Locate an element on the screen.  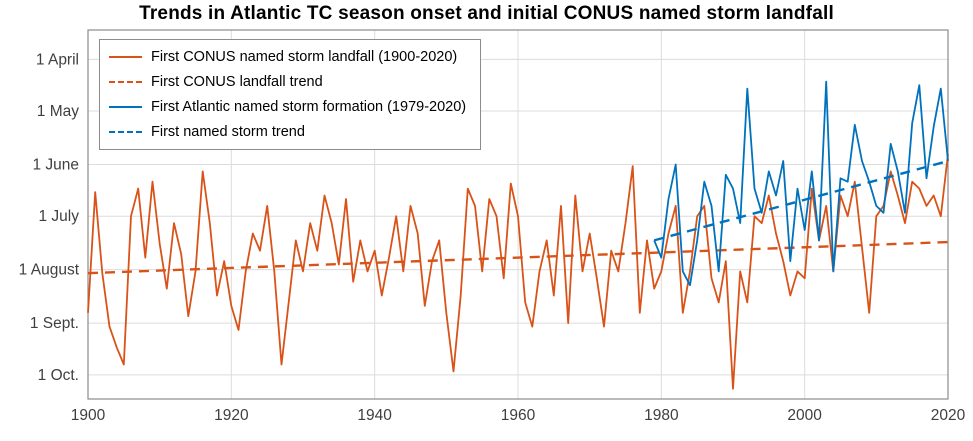
legend-item-conus-trend: First CONUS landfall trend is located at coordinates (287, 82).